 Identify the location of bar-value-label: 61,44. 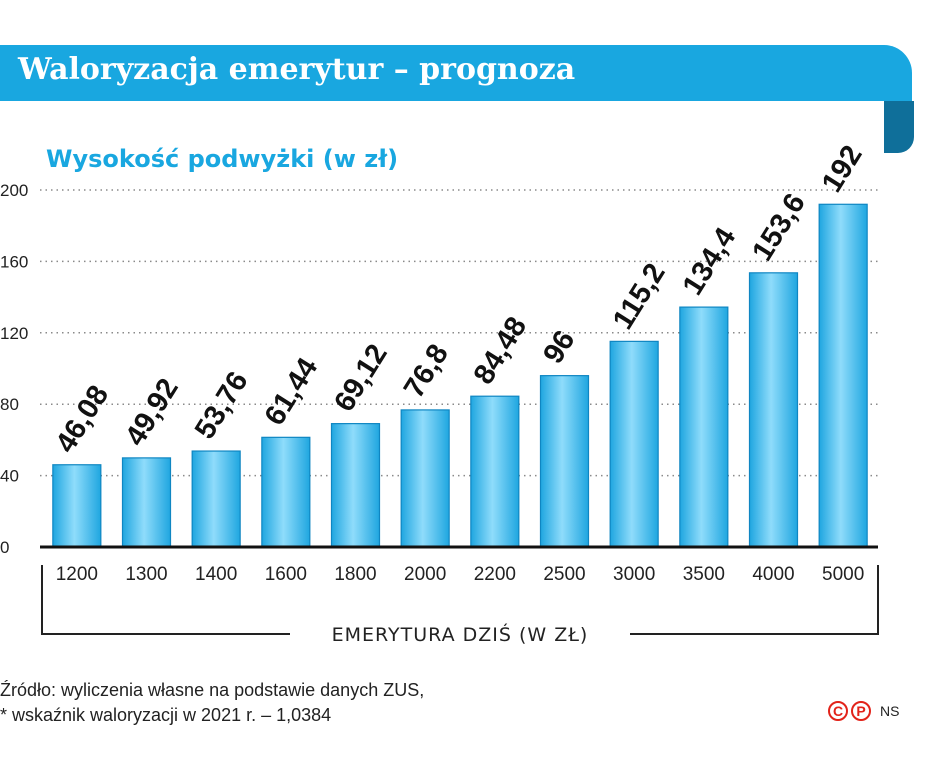
(292, 392).